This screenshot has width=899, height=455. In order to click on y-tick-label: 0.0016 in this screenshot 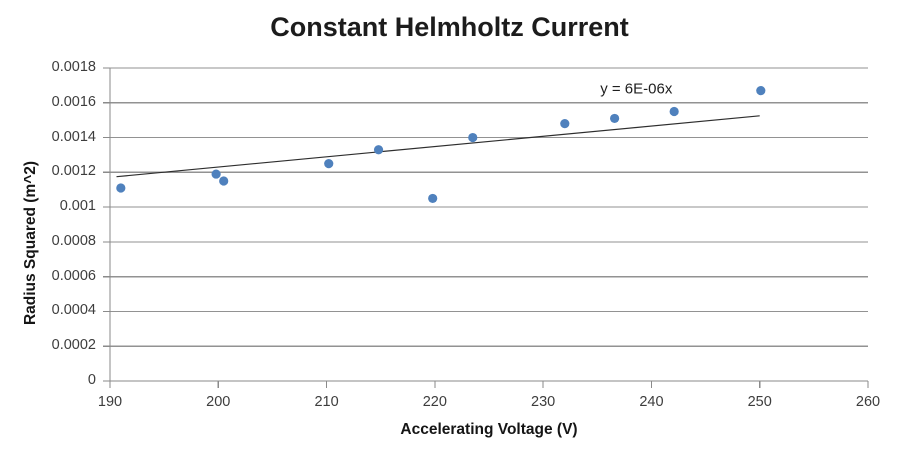, I will do `click(73, 101)`.